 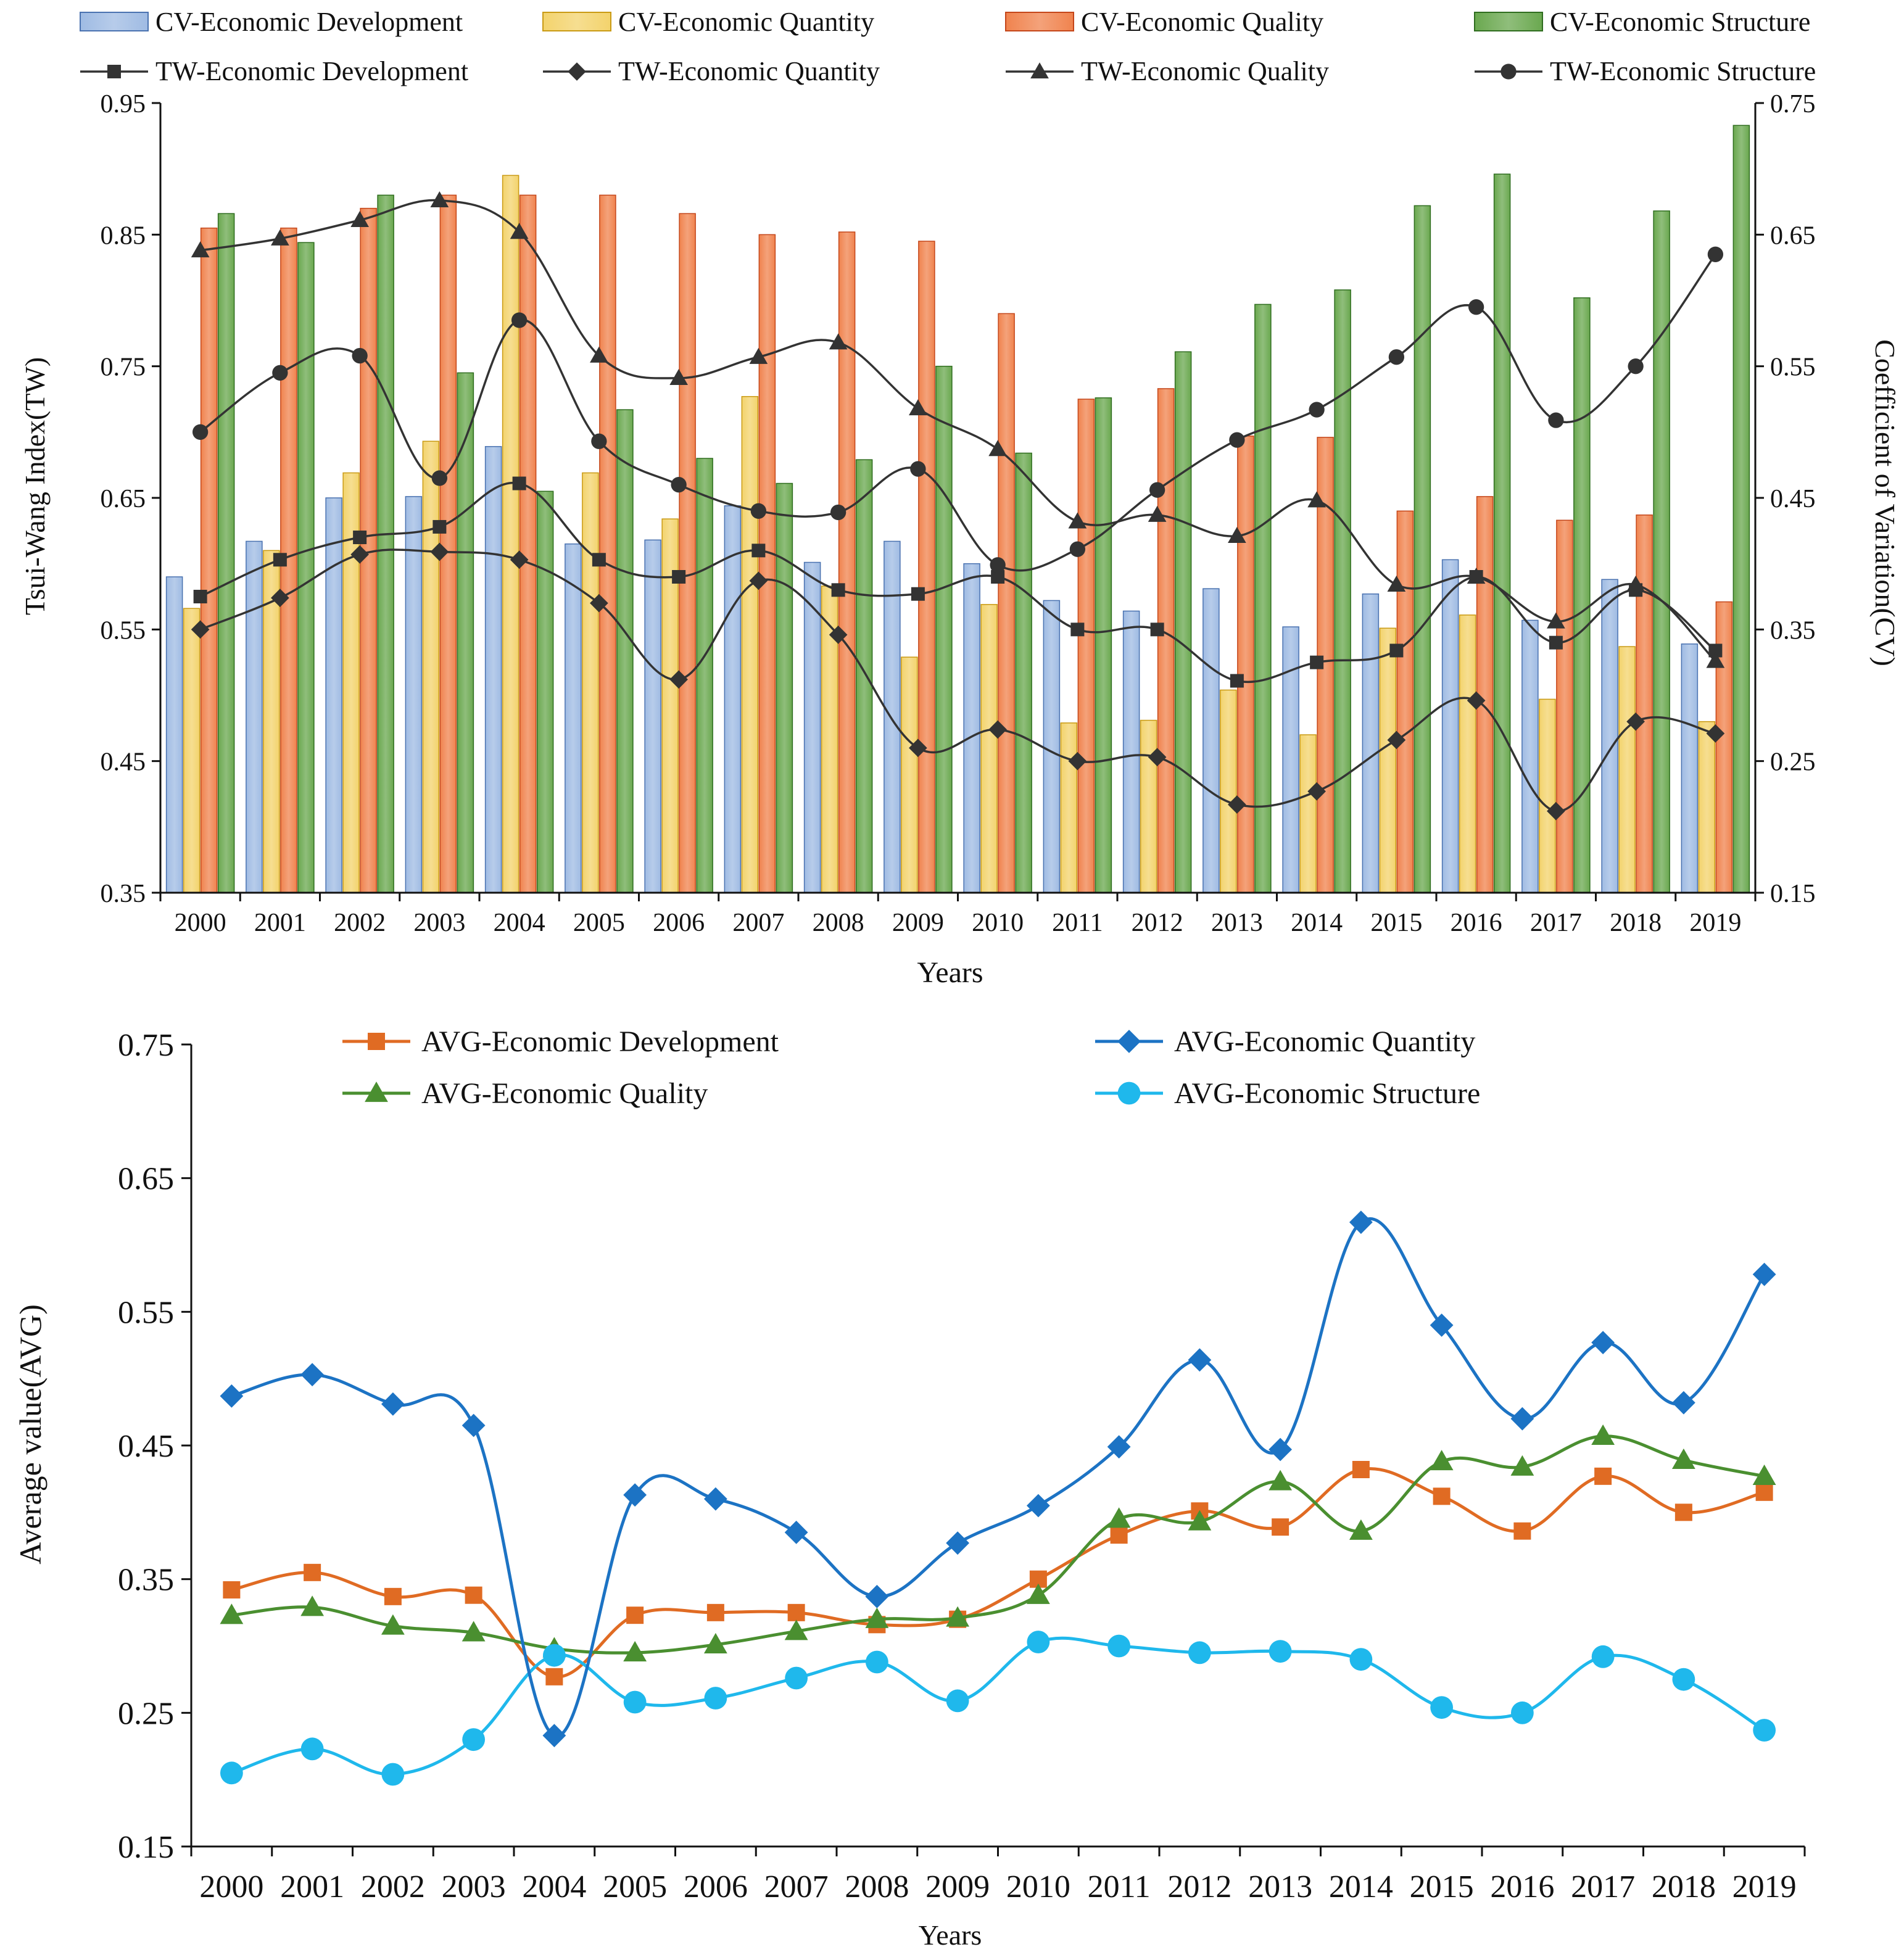 I want to click on legend-label: AVG-Economic Quality, so click(x=564, y=1093).